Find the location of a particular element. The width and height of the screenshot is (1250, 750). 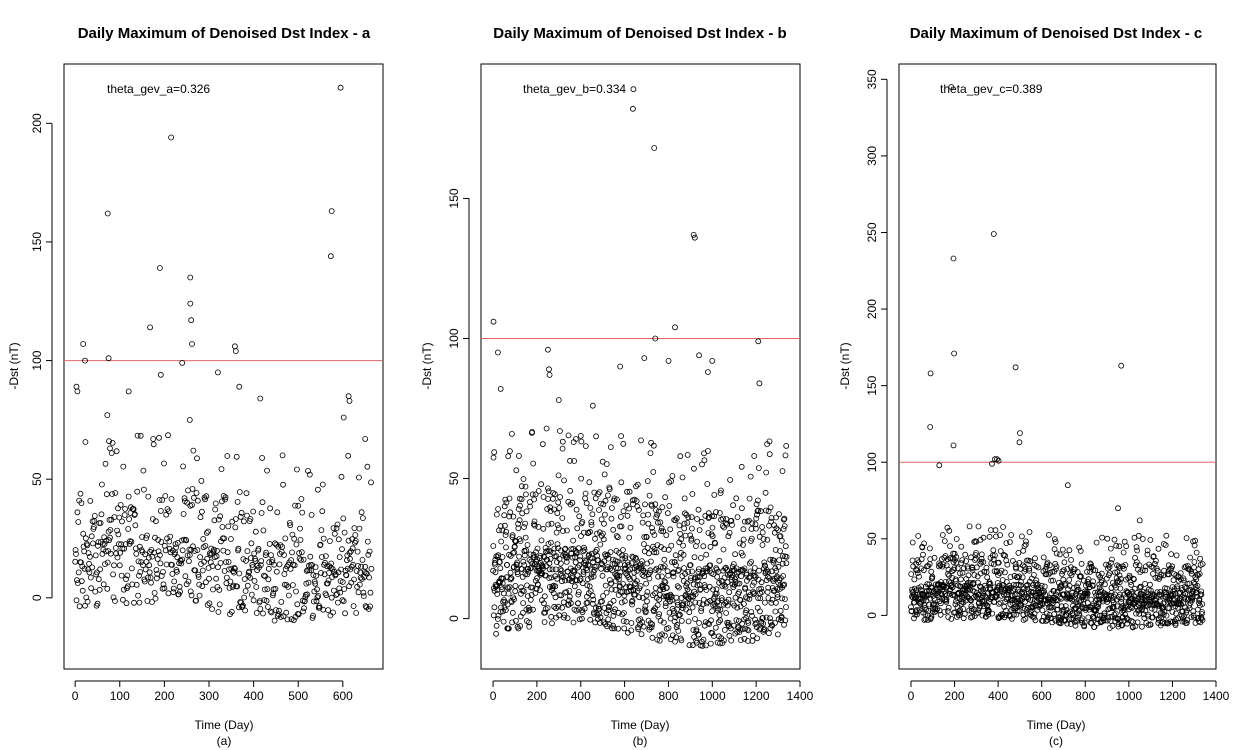

panel-b-x-tick-label: 1400 is located at coordinates (800, 696).